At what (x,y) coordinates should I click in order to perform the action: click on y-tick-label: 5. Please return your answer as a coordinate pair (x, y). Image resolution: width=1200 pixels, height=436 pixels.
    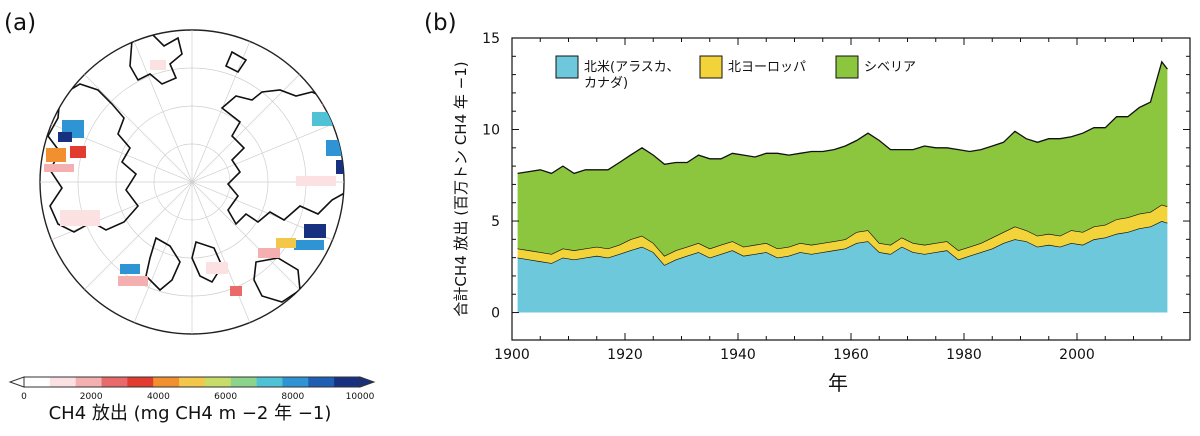
    Looking at the image, I should click on (495, 222).